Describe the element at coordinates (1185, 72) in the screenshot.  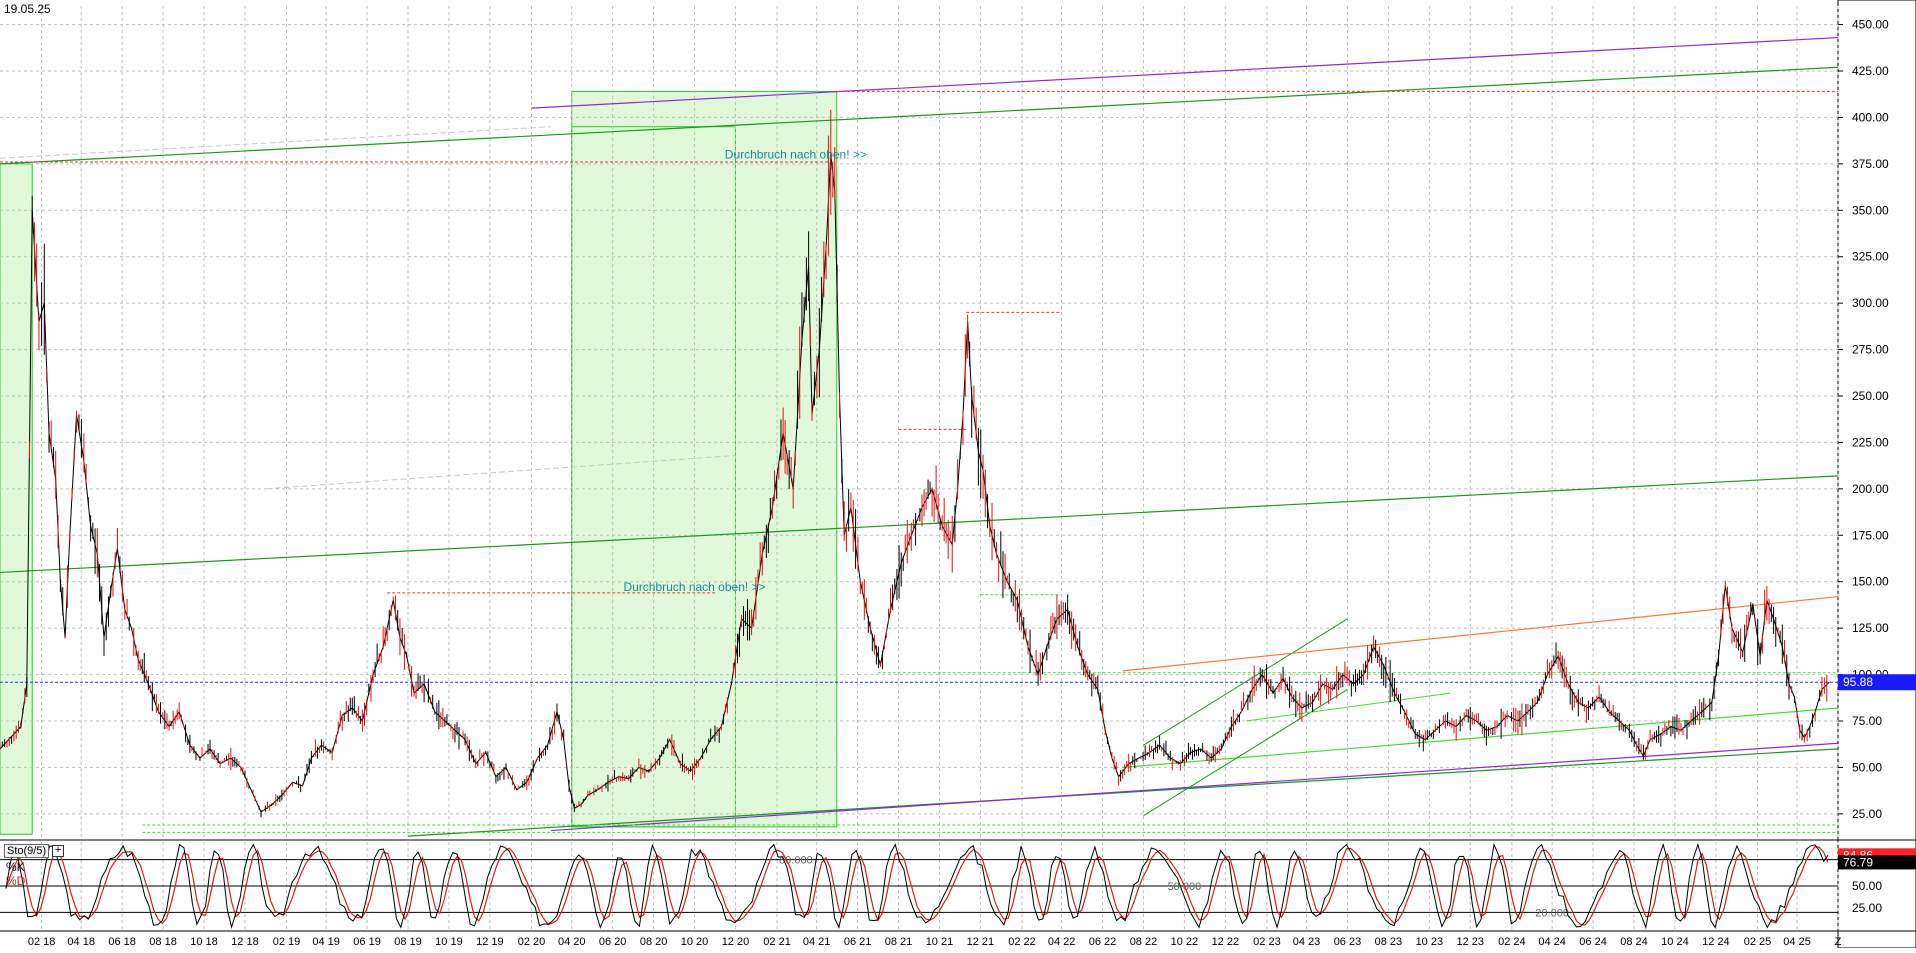
I see `trendline-upper-purple` at that location.